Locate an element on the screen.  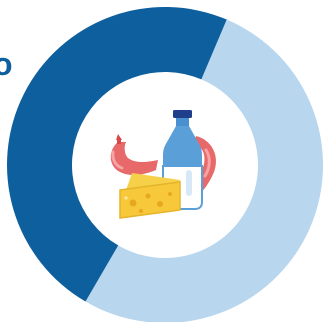
sausage-icon is located at coordinates (134, 155).